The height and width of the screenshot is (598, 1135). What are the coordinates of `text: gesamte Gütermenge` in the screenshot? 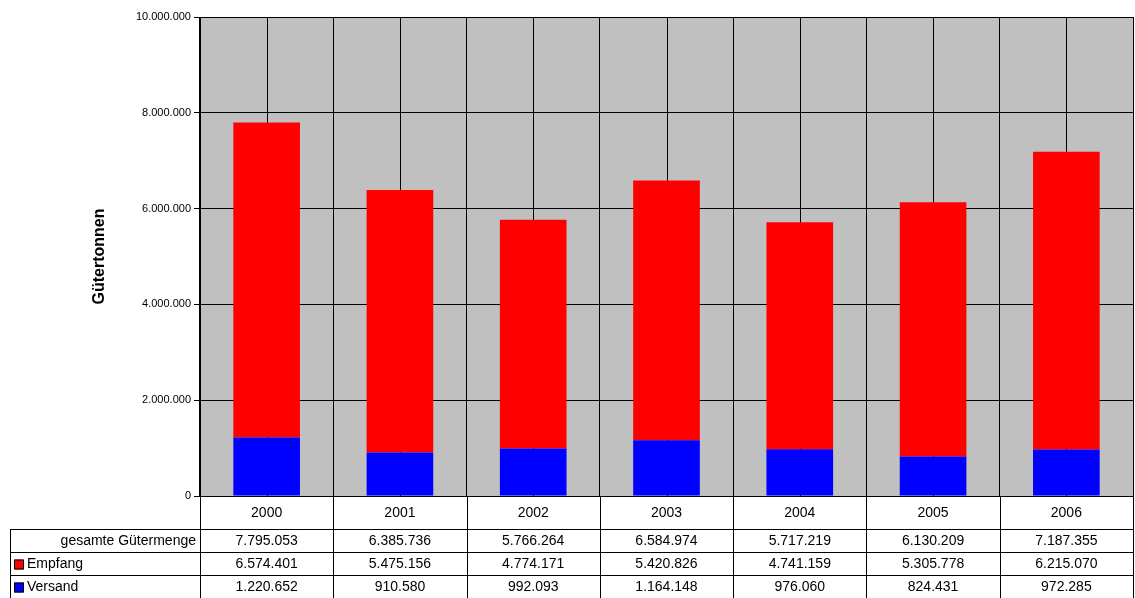 It's located at (128, 540).